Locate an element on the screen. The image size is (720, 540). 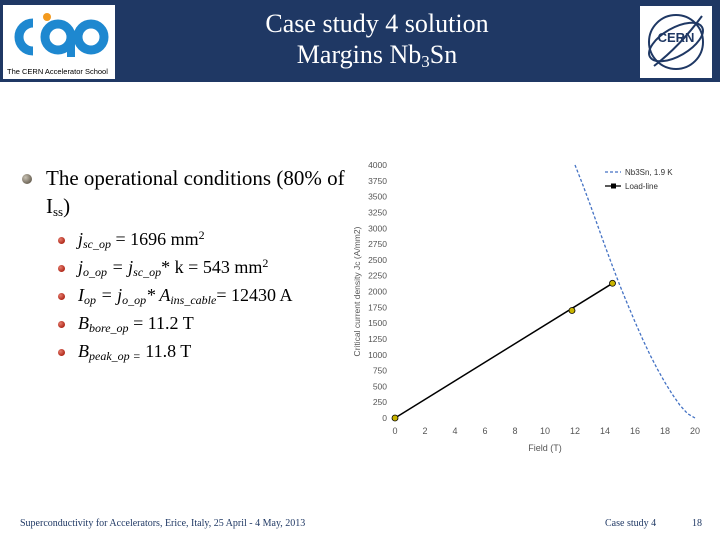
x-tick-label: 0 is located at coordinates (394, 431).